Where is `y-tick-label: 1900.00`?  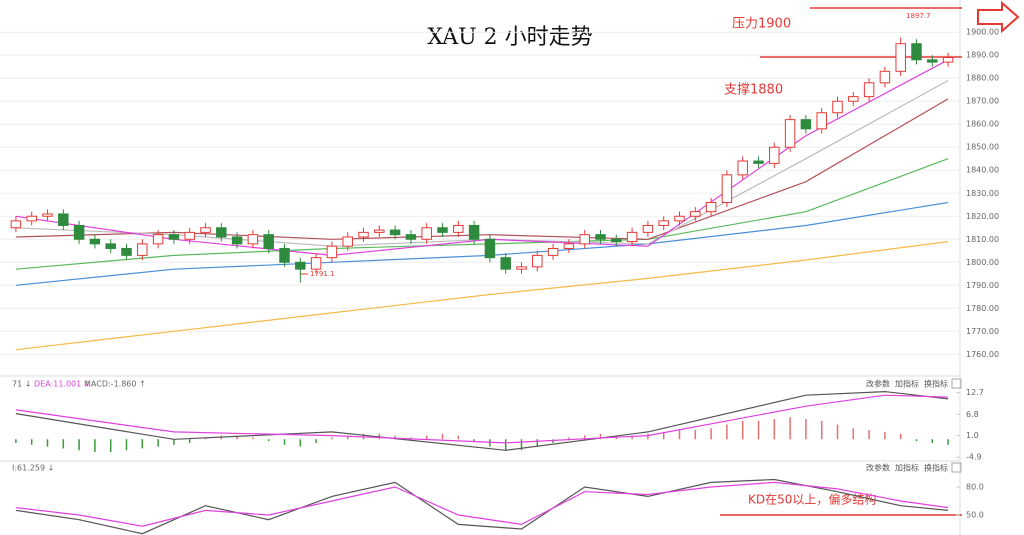 y-tick-label: 1900.00 is located at coordinates (982, 32).